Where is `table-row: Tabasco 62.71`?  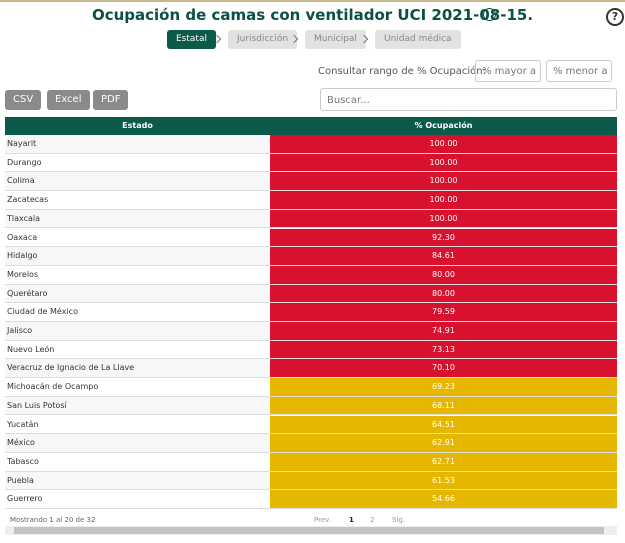
table-row: Tabasco 62.71 is located at coordinates (311, 462).